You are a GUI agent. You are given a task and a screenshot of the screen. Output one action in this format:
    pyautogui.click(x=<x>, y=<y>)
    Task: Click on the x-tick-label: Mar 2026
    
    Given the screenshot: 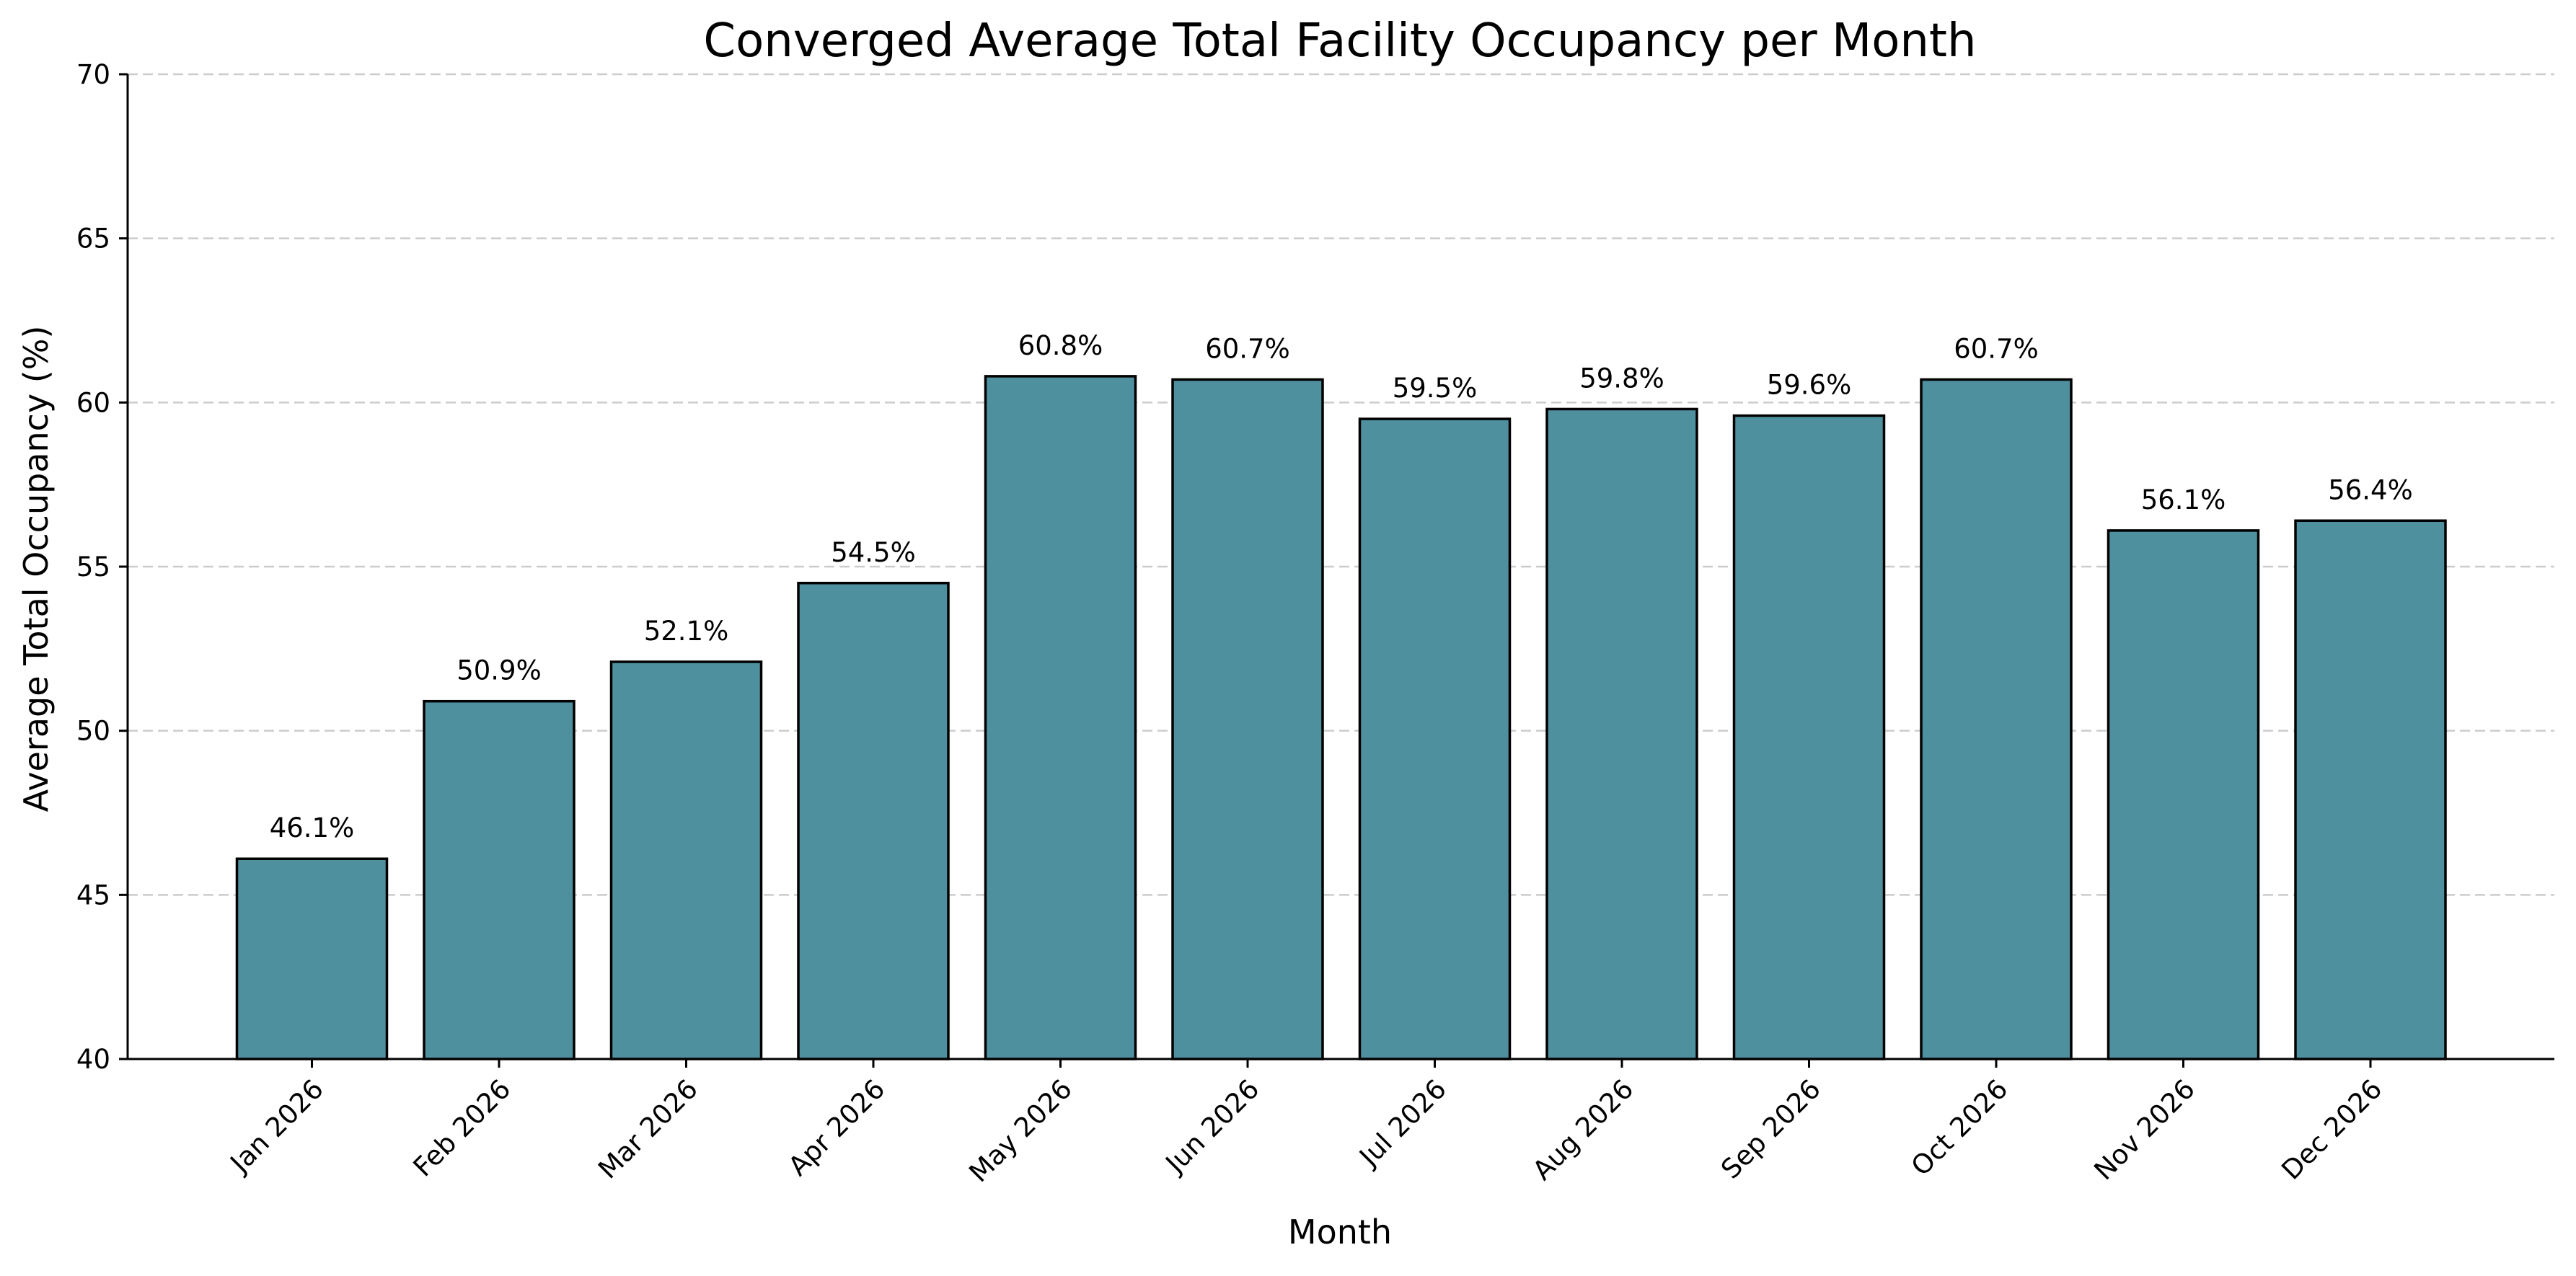 What is the action you would take?
    pyautogui.click(x=648, y=1129)
    